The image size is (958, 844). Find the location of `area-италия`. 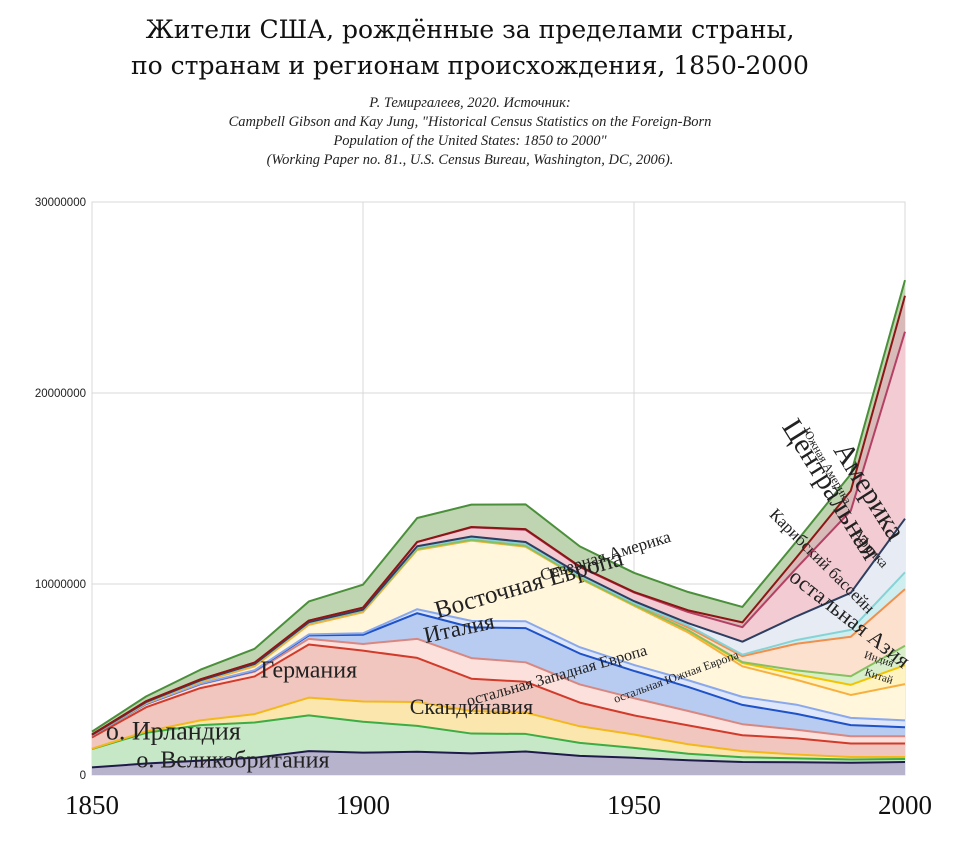

area-италия is located at coordinates (498, 675).